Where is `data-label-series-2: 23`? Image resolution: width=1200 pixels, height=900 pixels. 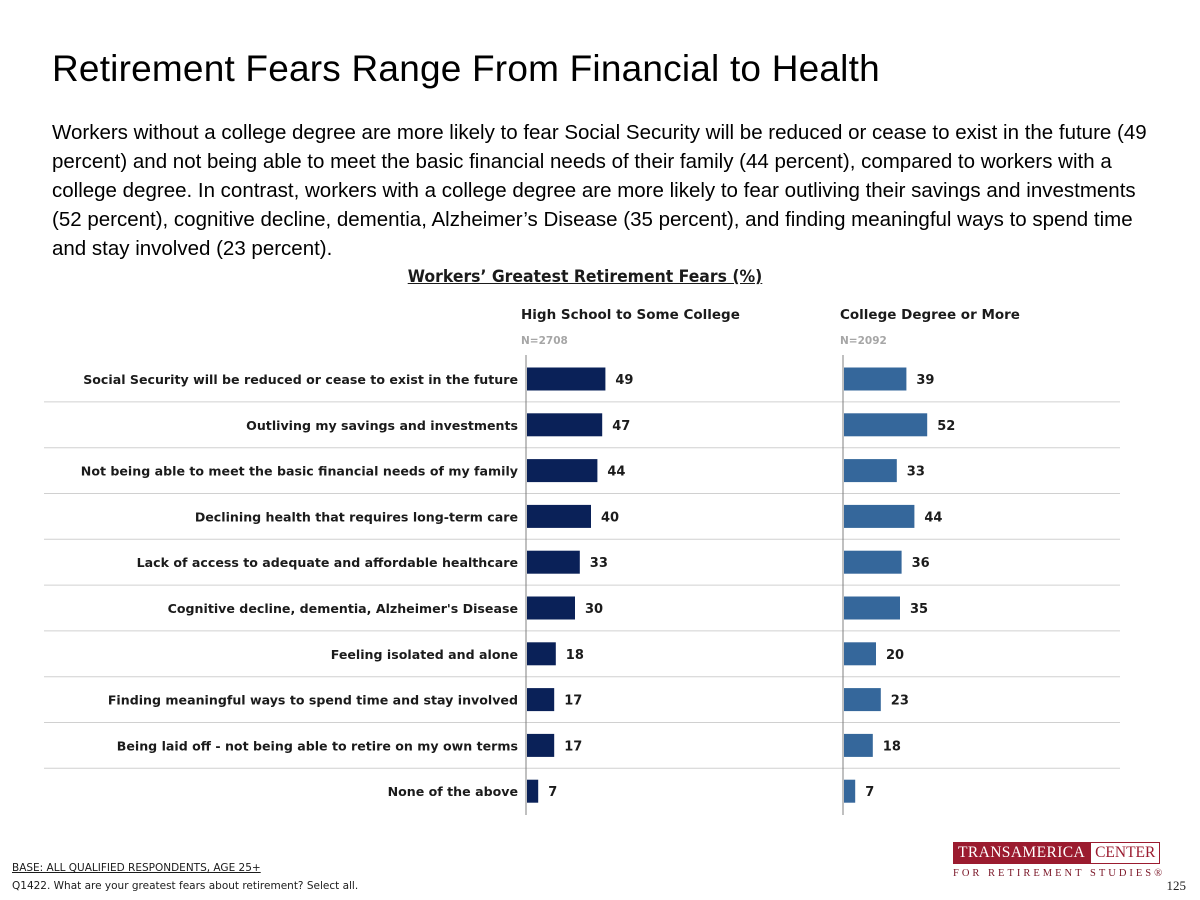
data-label-series-2: 23 is located at coordinates (900, 701).